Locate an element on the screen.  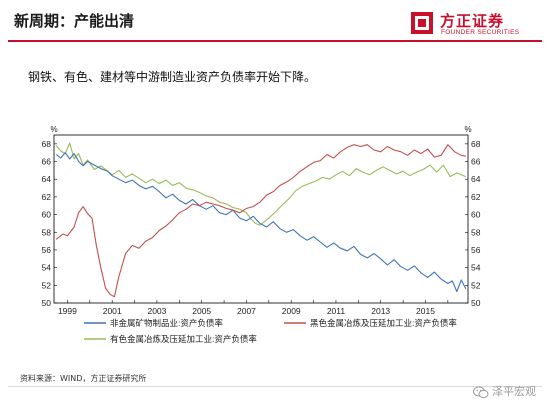
y-left-tick-label: 54 is located at coordinates (47, 268).